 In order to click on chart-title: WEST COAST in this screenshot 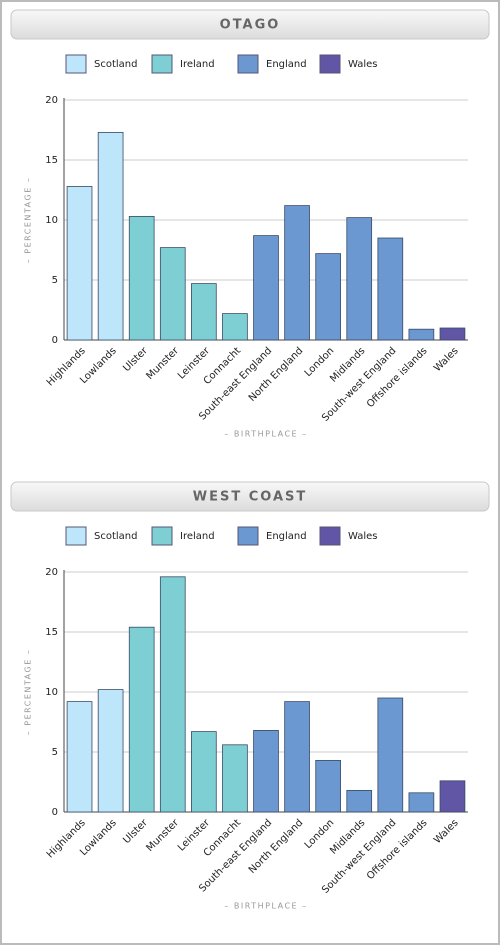, I will do `click(250, 497)`.